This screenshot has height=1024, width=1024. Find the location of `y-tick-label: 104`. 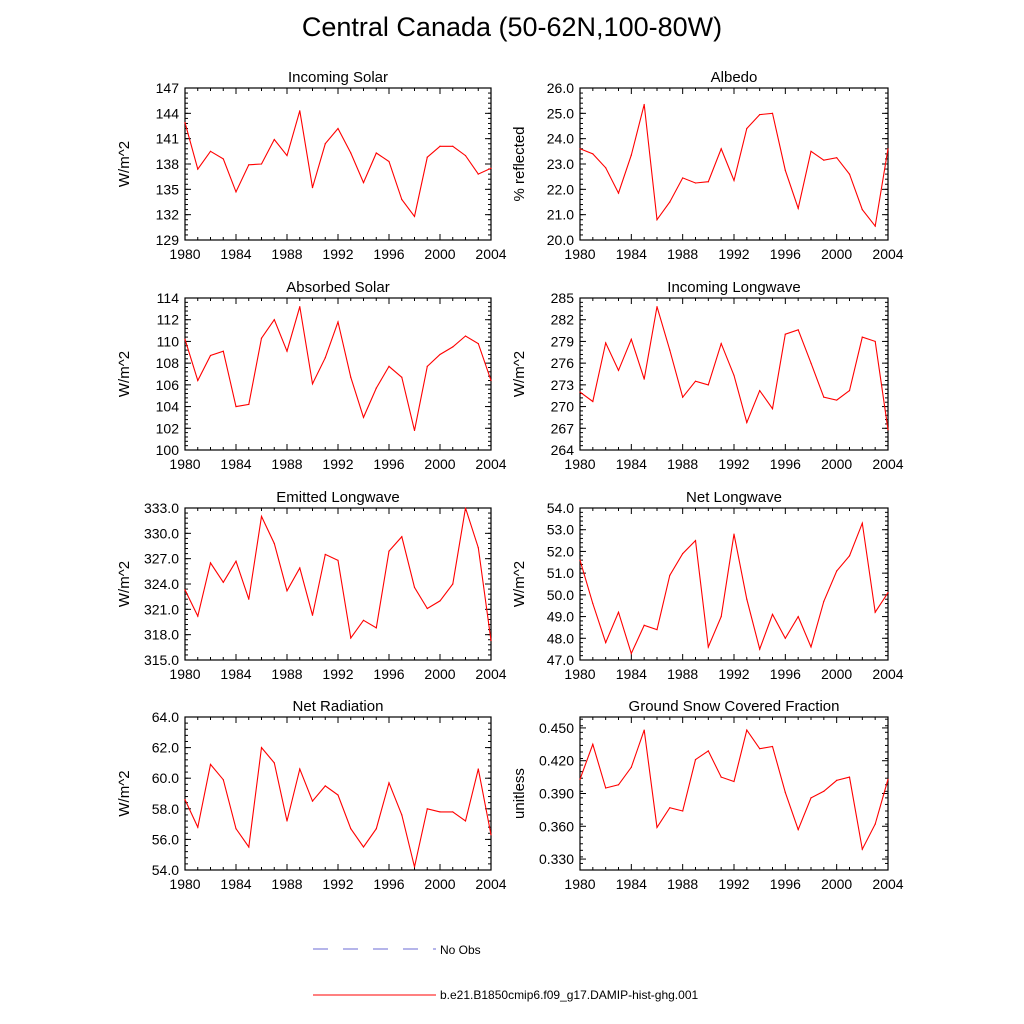

y-tick-label: 104 is located at coordinates (168, 407).